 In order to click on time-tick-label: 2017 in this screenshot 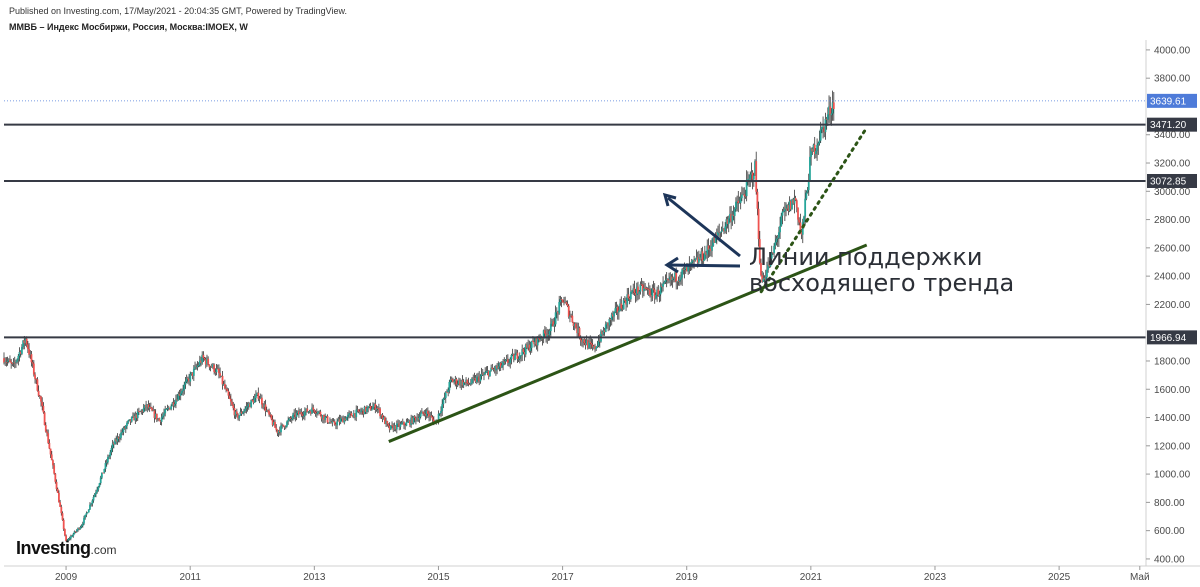, I will do `click(562, 577)`.